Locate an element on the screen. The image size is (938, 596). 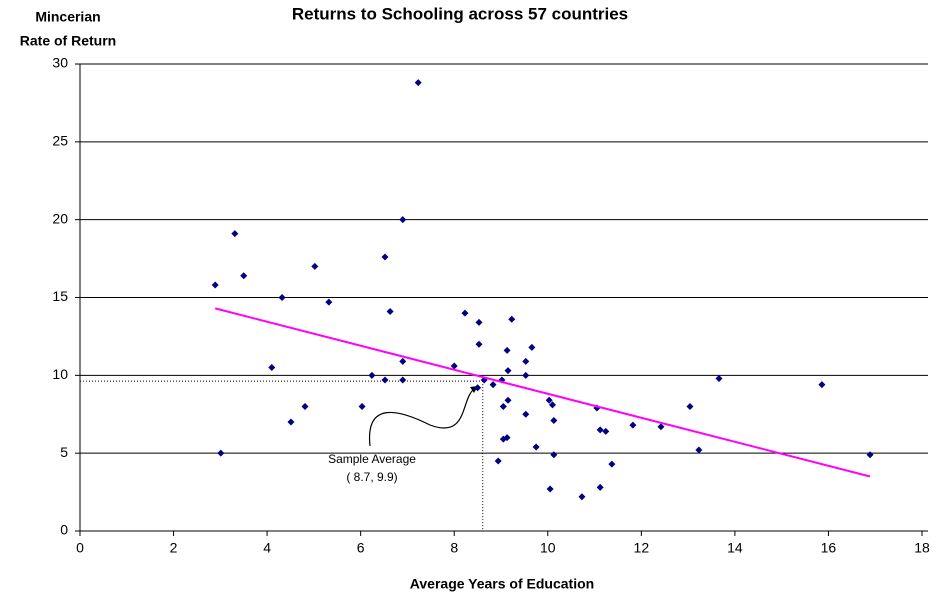
x-tick-label: 10 is located at coordinates (548, 548).